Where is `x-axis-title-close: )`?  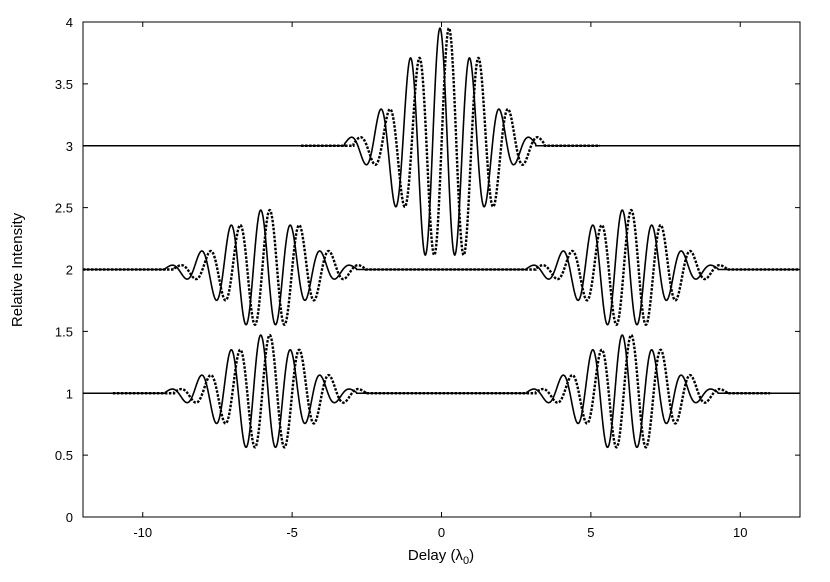
x-axis-title-close: ) is located at coordinates (471, 555).